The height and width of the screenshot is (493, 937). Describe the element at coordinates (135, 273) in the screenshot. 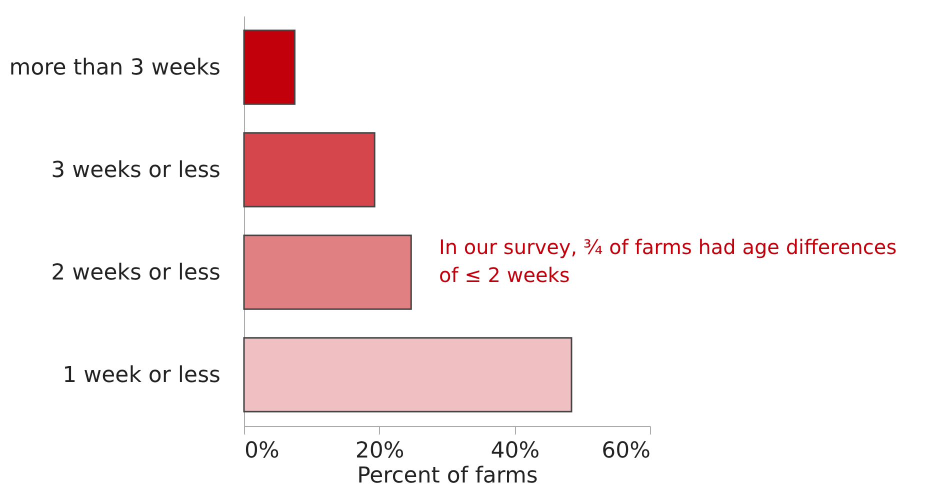

I see `y-tick-label: 2 weeks or less` at that location.